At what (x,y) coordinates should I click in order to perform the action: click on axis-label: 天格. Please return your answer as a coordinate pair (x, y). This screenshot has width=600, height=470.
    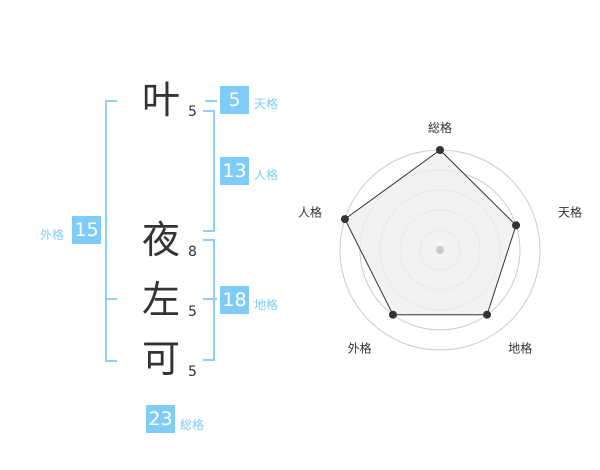
    Looking at the image, I should click on (570, 211).